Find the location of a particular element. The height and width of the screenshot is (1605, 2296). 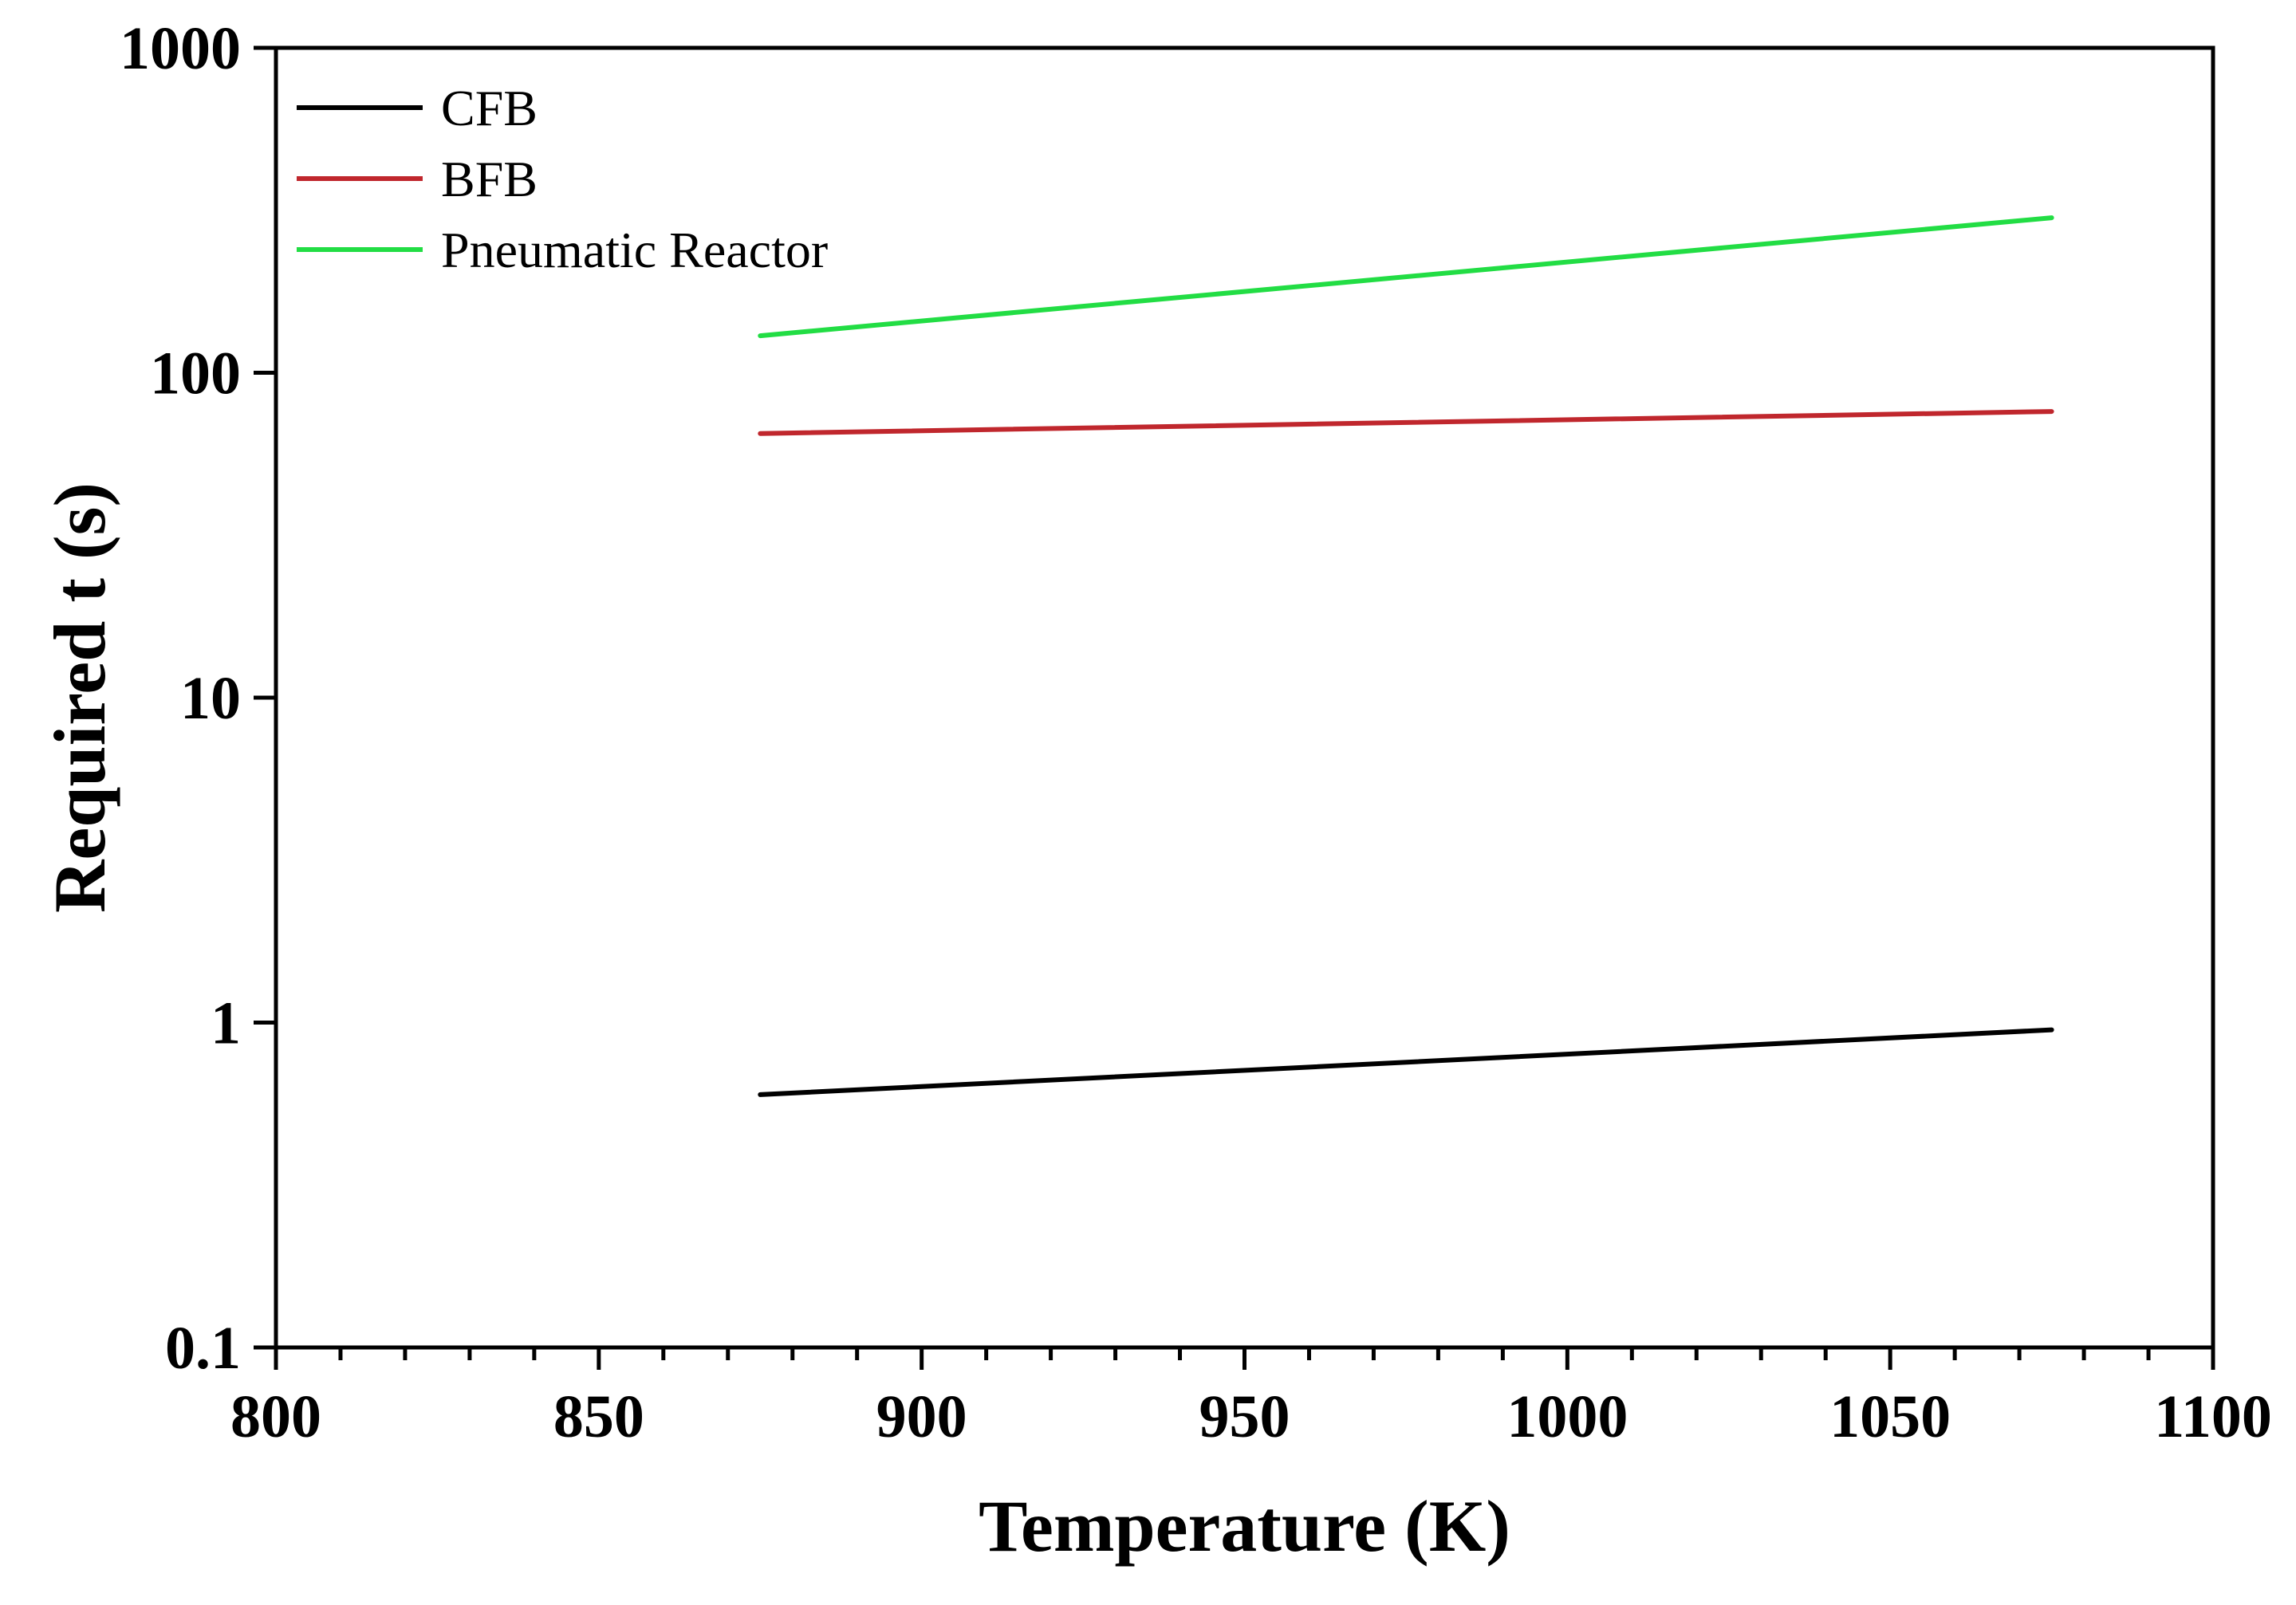

x-tick-label: 900 is located at coordinates (921, 1416).